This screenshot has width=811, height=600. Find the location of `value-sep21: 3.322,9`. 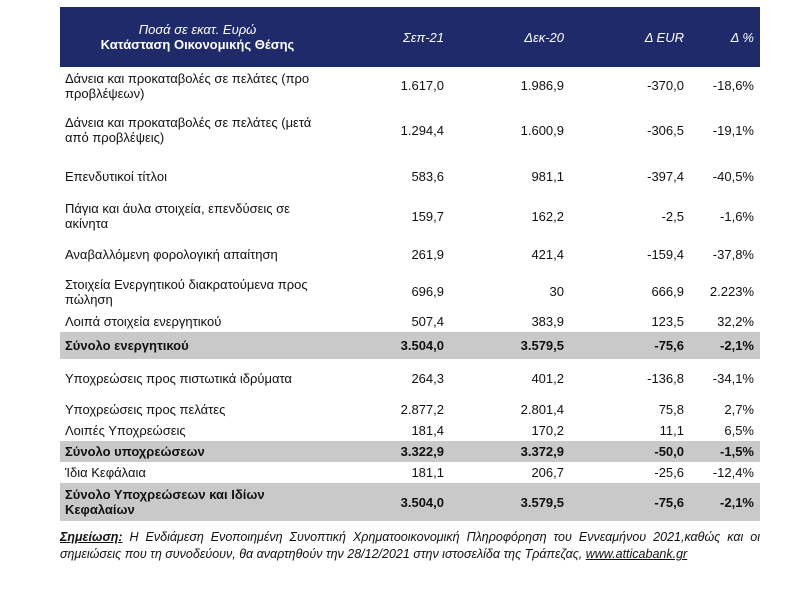

value-sep21: 3.322,9 is located at coordinates (392, 451).